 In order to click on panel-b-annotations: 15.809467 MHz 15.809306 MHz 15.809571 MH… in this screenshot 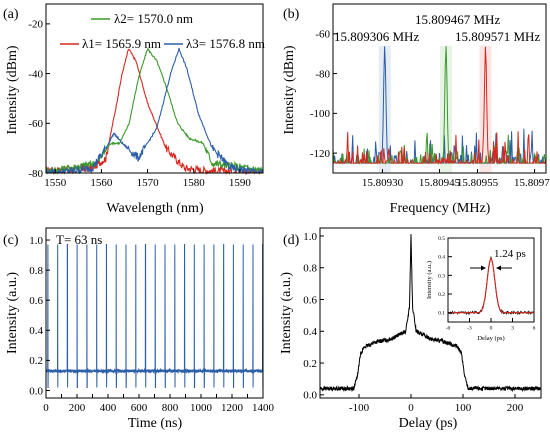, I will do `click(437, 28)`.